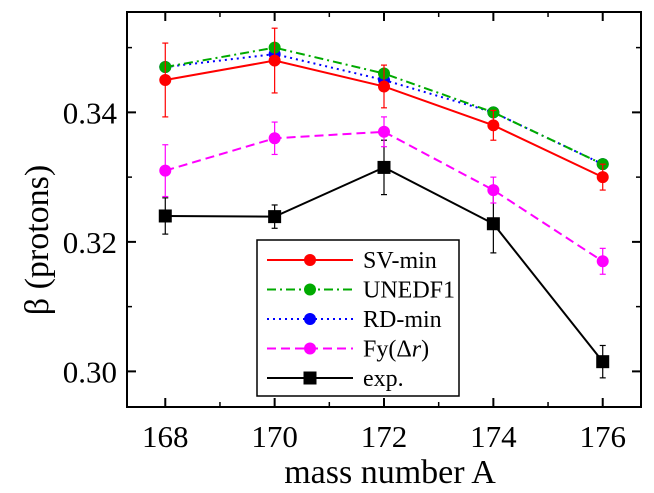 The height and width of the screenshot is (493, 654). Describe the element at coordinates (90, 242) in the screenshot. I see `y-tick-label: 0.32` at that location.